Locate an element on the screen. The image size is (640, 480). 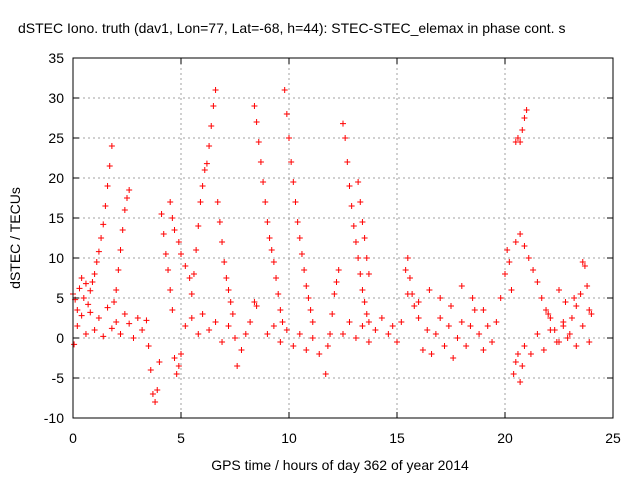
y-tick-label: 25 is located at coordinates (56, 138).